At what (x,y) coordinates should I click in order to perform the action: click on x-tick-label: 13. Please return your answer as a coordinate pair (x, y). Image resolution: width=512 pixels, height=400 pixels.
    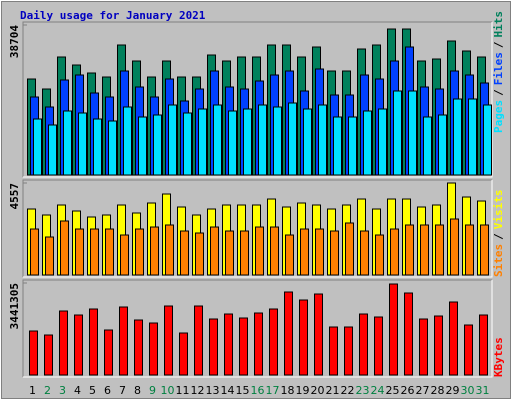
    Looking at the image, I should click on (213, 390).